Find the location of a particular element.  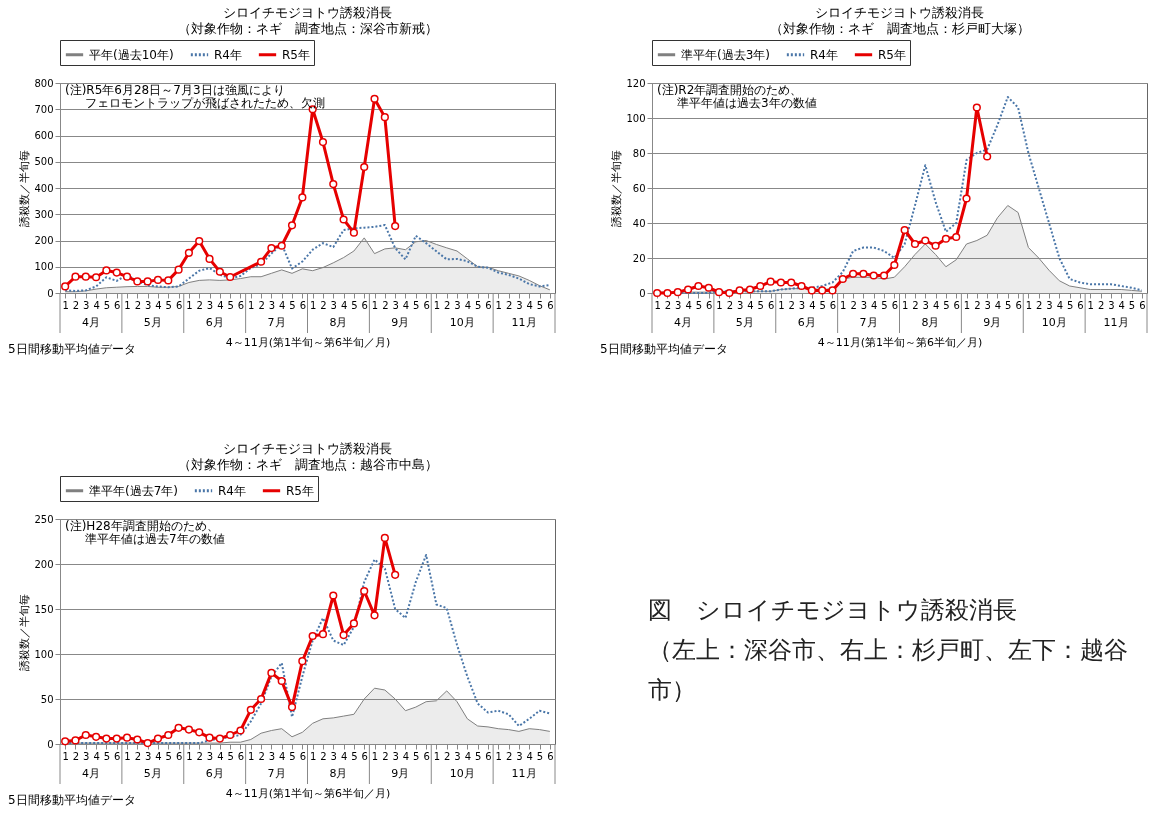

y-tick-label: 100 is located at coordinates (44, 654).